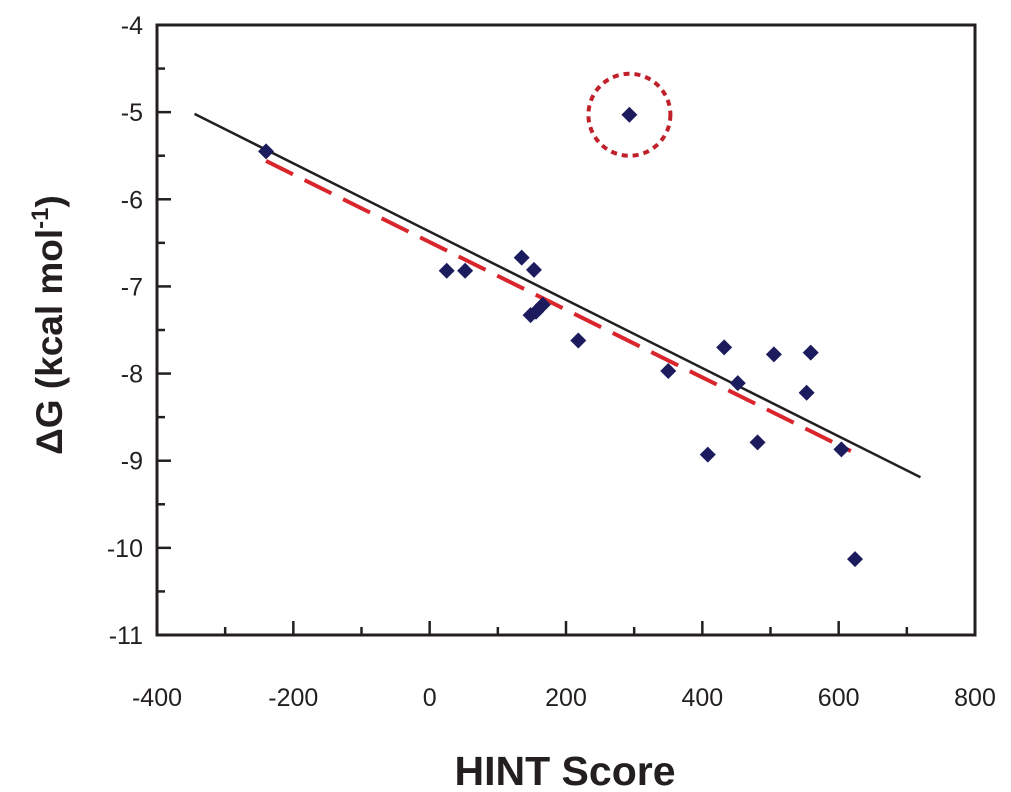 The width and height of the screenshot is (1011, 792). Describe the element at coordinates (132, 26) in the screenshot. I see `y-tick-label: -4` at that location.